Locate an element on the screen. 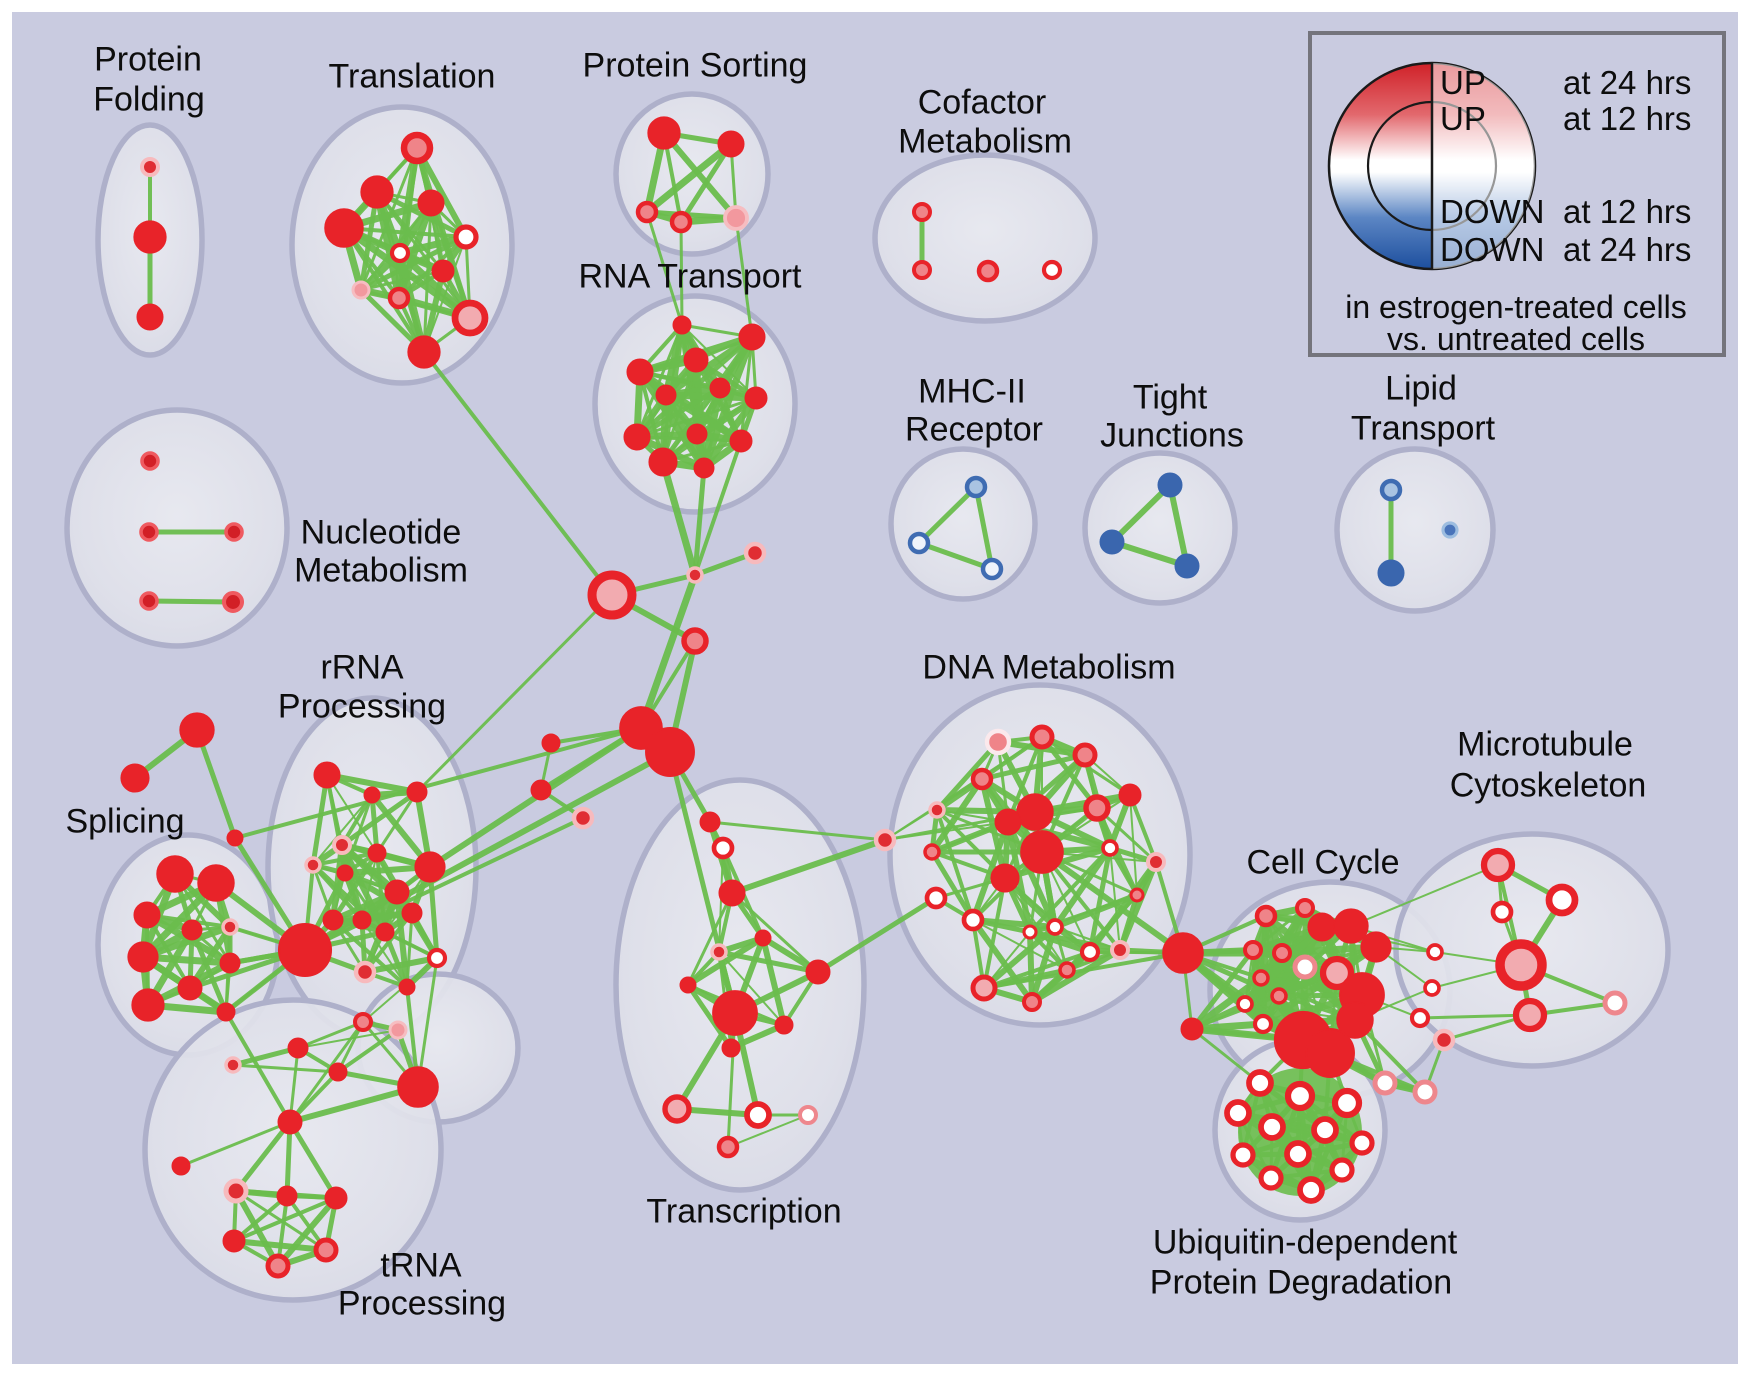 This screenshot has height=1376, width=1750. gene-node-R8 is located at coordinates (697, 434).